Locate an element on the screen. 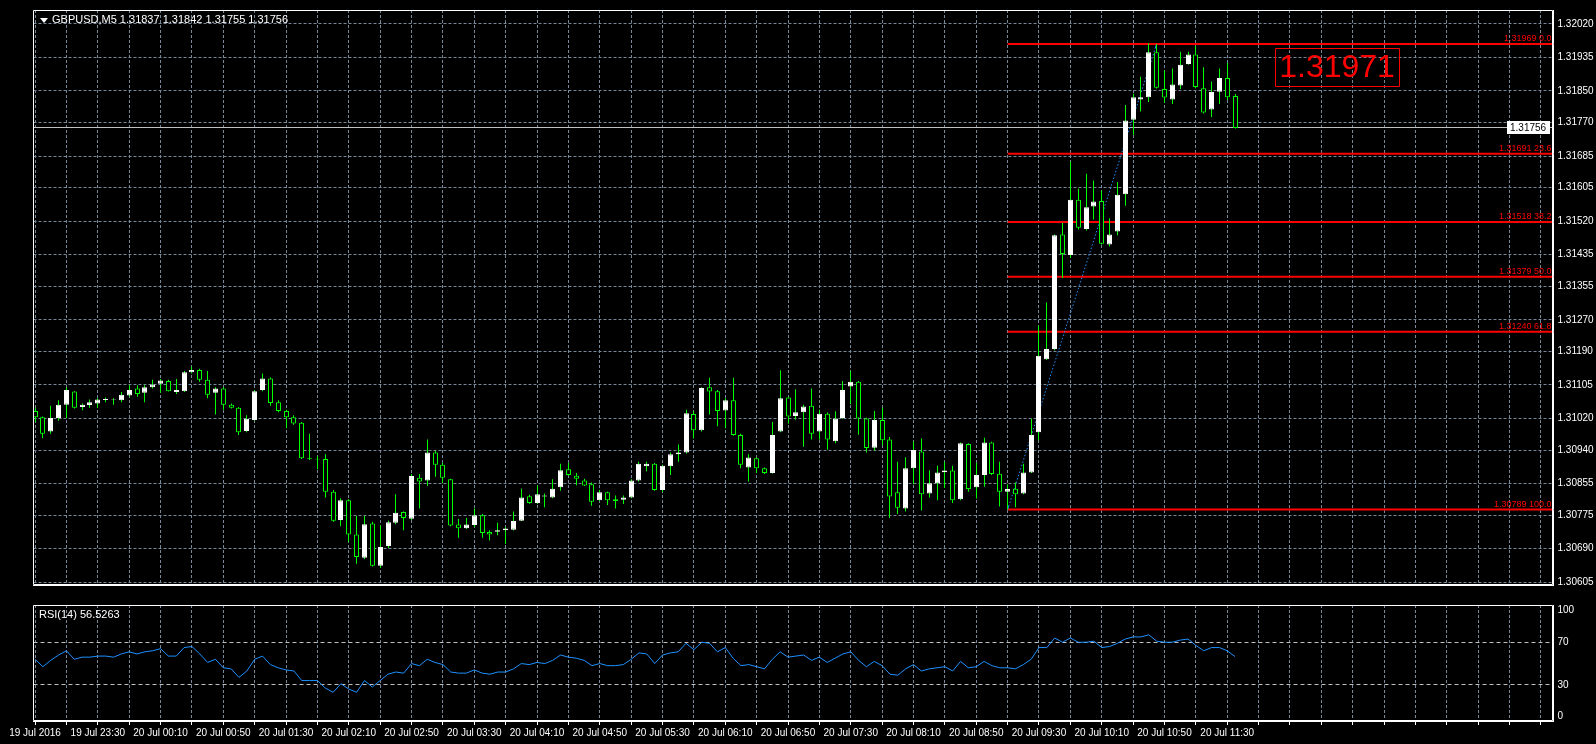 This screenshot has height=744, width=1596. y-tick-label: 100 is located at coordinates (1566, 610).